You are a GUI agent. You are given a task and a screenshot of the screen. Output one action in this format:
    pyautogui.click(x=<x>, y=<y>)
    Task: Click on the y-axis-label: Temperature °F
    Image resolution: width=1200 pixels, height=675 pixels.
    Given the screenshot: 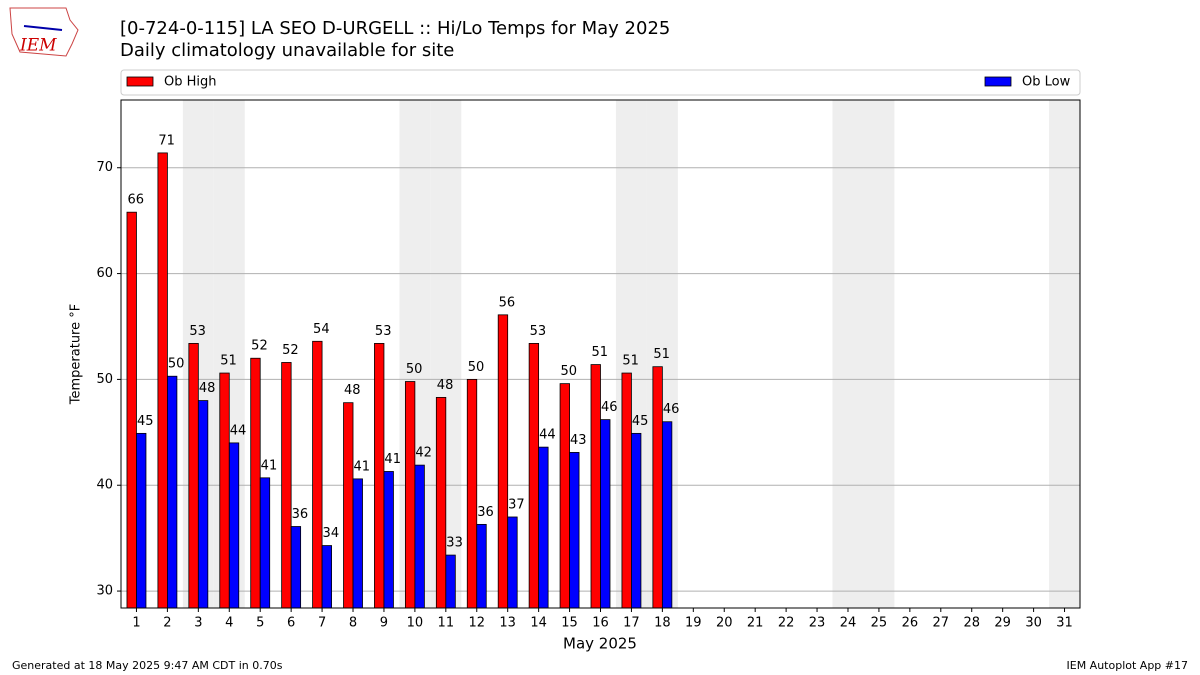 What is the action you would take?
    pyautogui.click(x=76, y=354)
    